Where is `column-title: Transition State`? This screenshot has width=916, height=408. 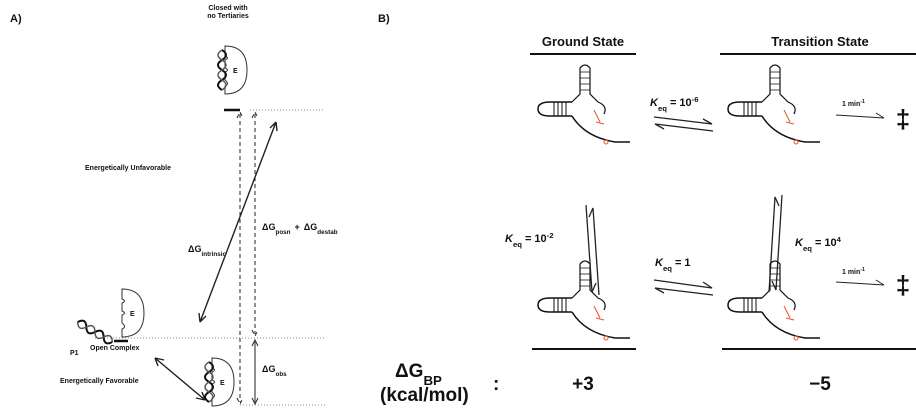
column-title: Transition State is located at coordinates (820, 41).